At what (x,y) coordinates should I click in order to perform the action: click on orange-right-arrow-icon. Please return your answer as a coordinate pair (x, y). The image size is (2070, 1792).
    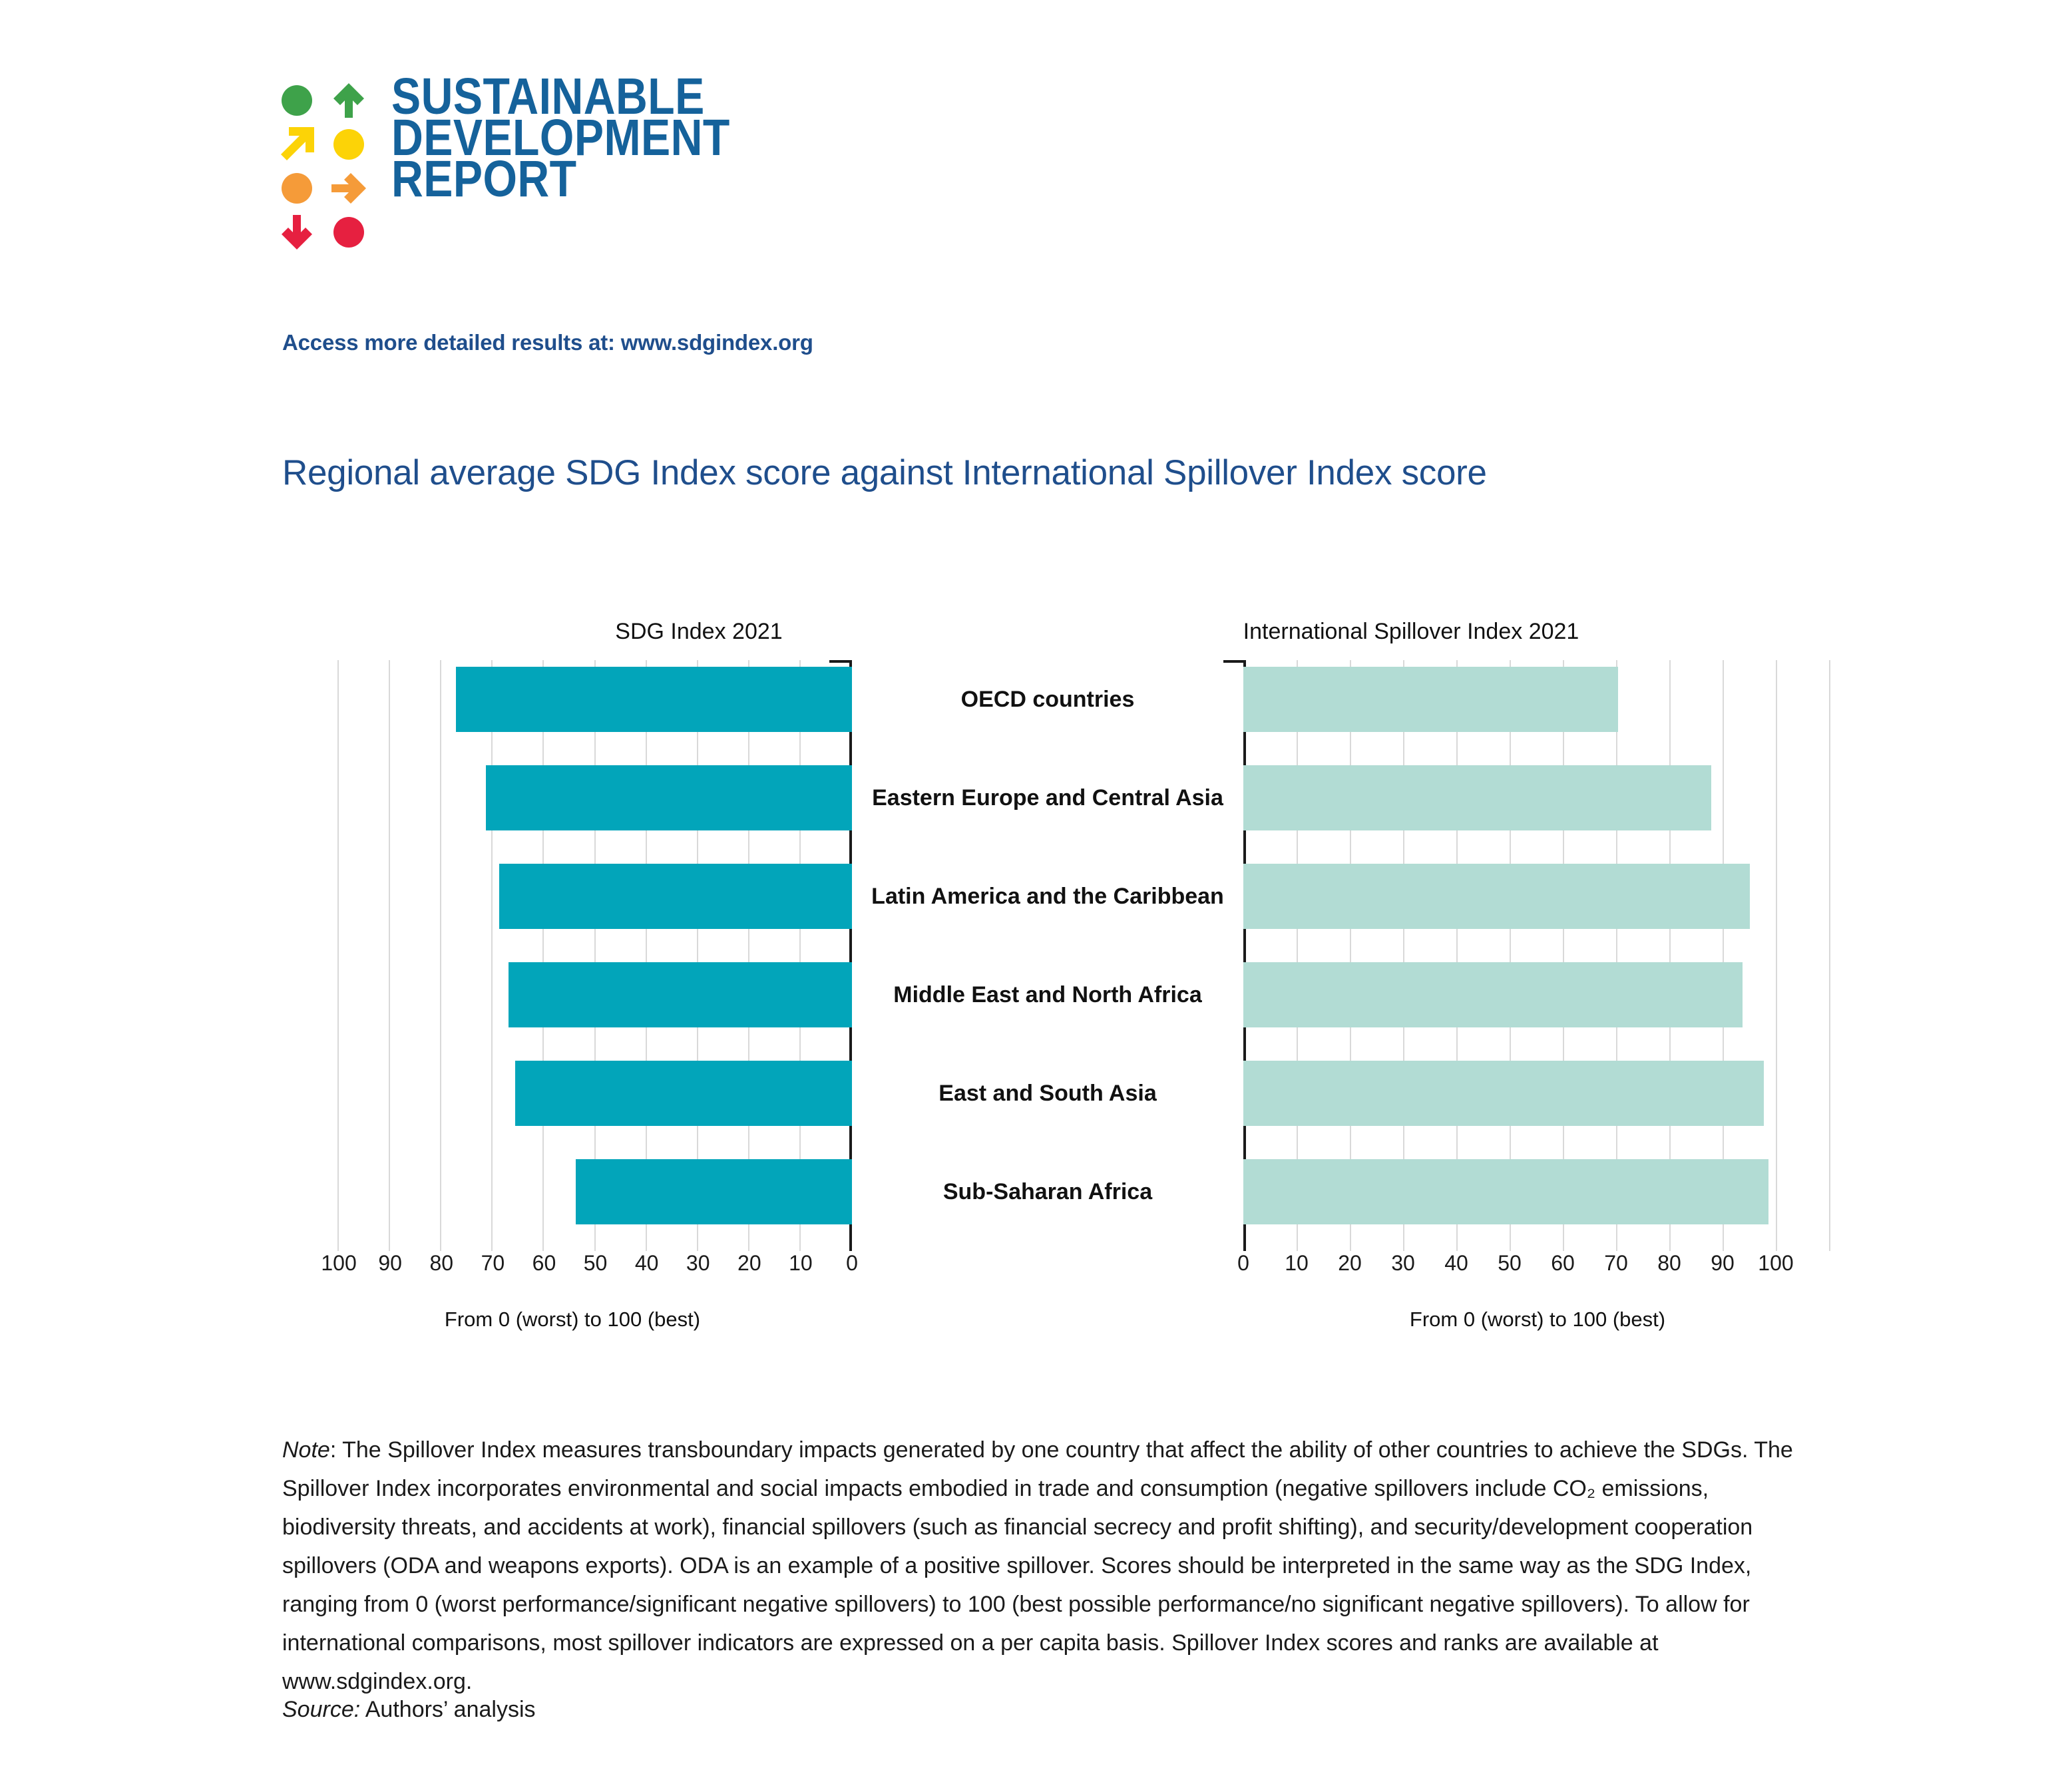
    Looking at the image, I should click on (348, 188).